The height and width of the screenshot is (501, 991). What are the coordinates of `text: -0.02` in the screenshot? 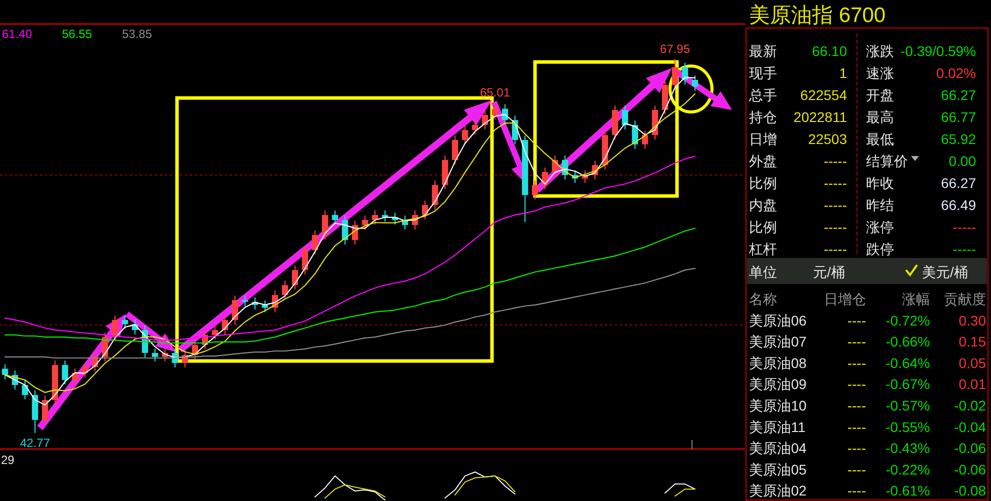 It's located at (970, 406).